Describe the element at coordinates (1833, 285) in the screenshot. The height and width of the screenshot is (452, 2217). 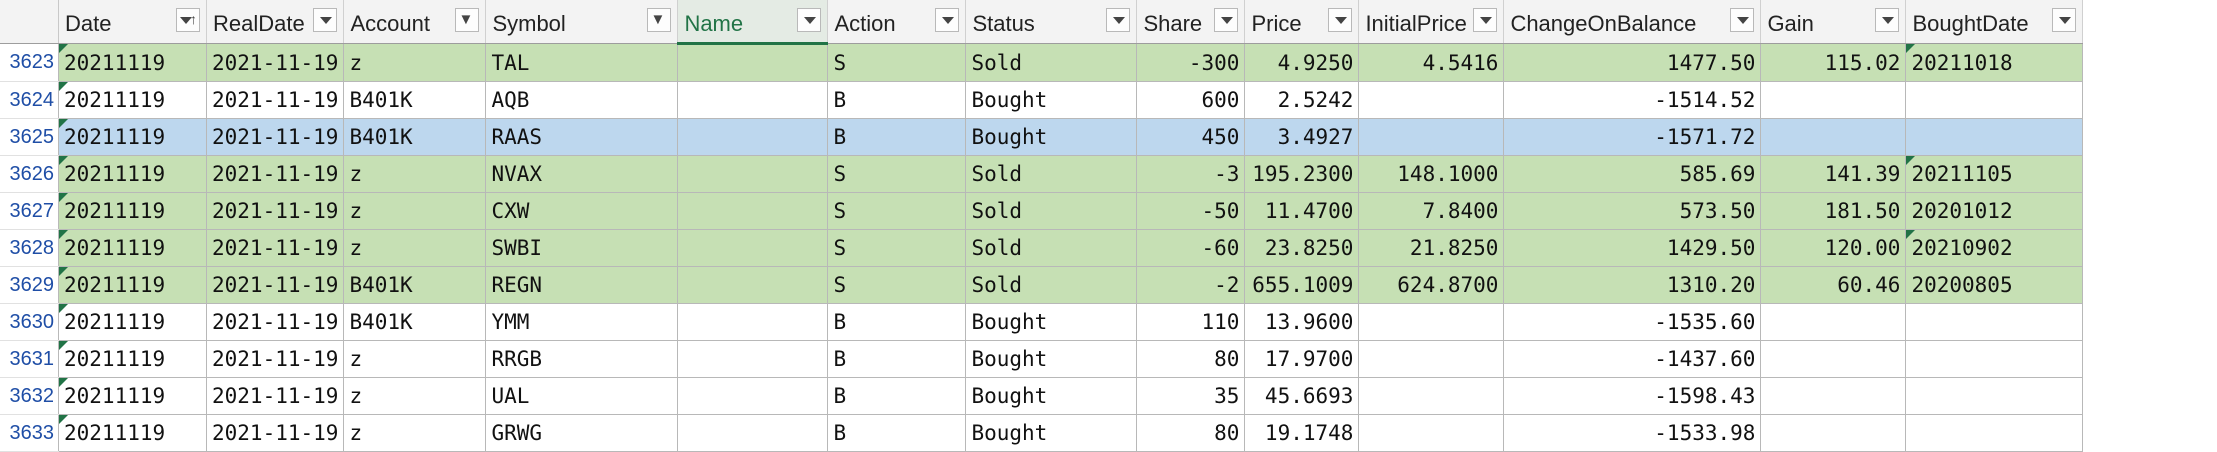
I see `cell-gain: 60.46` at that location.